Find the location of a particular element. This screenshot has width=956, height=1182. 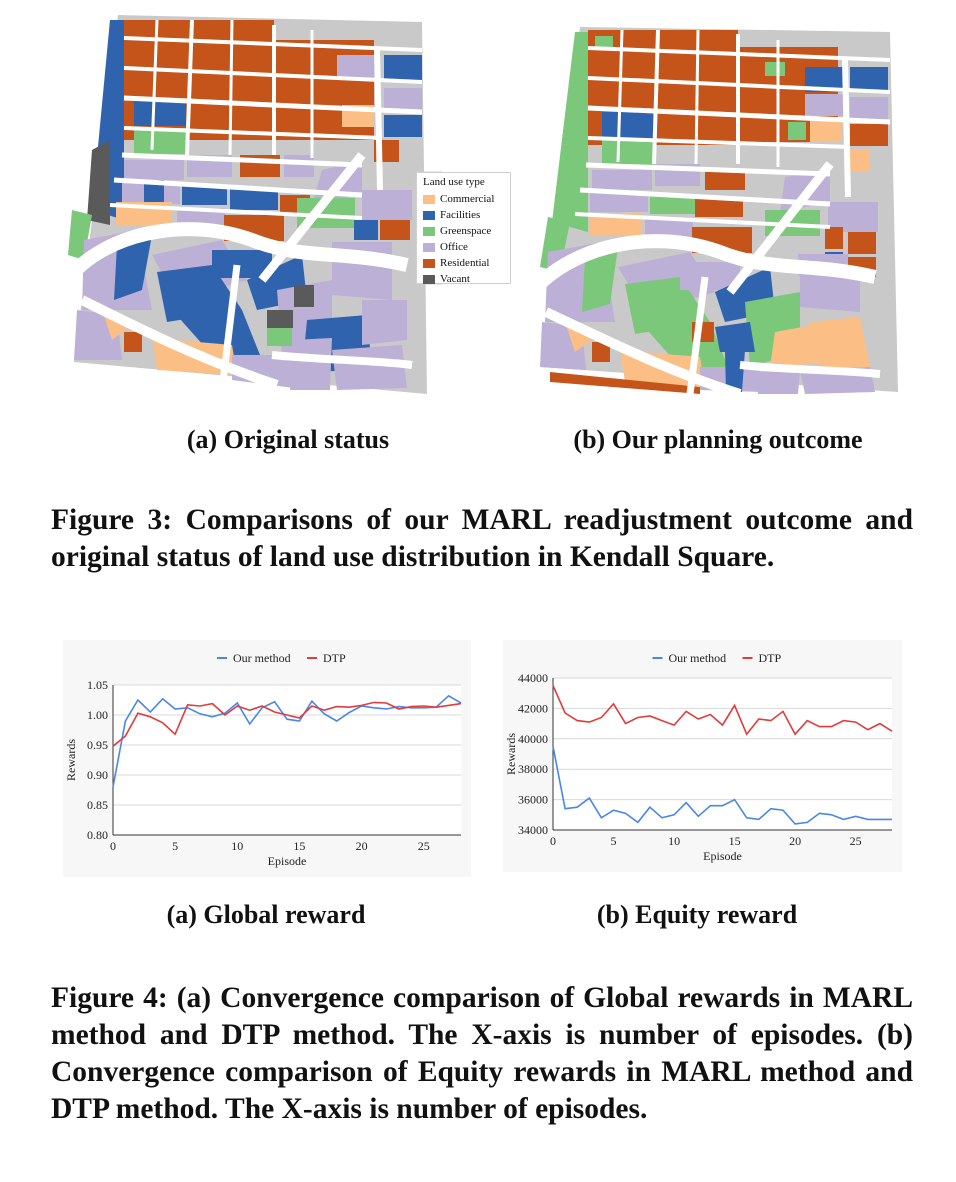

y-tick-label: 44000 is located at coordinates (533, 678).